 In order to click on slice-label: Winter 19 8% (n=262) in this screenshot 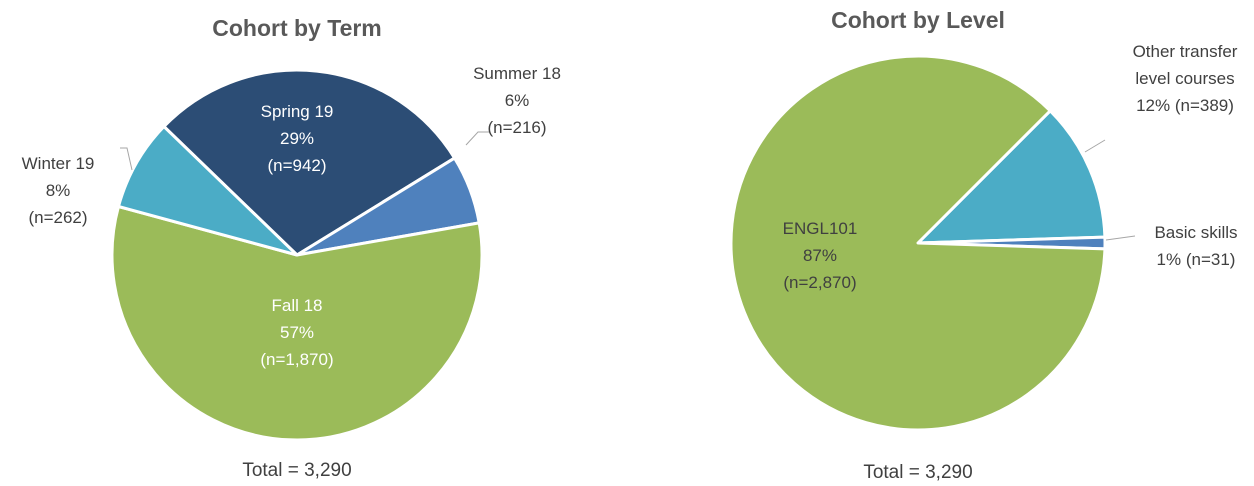, I will do `click(58, 190)`.